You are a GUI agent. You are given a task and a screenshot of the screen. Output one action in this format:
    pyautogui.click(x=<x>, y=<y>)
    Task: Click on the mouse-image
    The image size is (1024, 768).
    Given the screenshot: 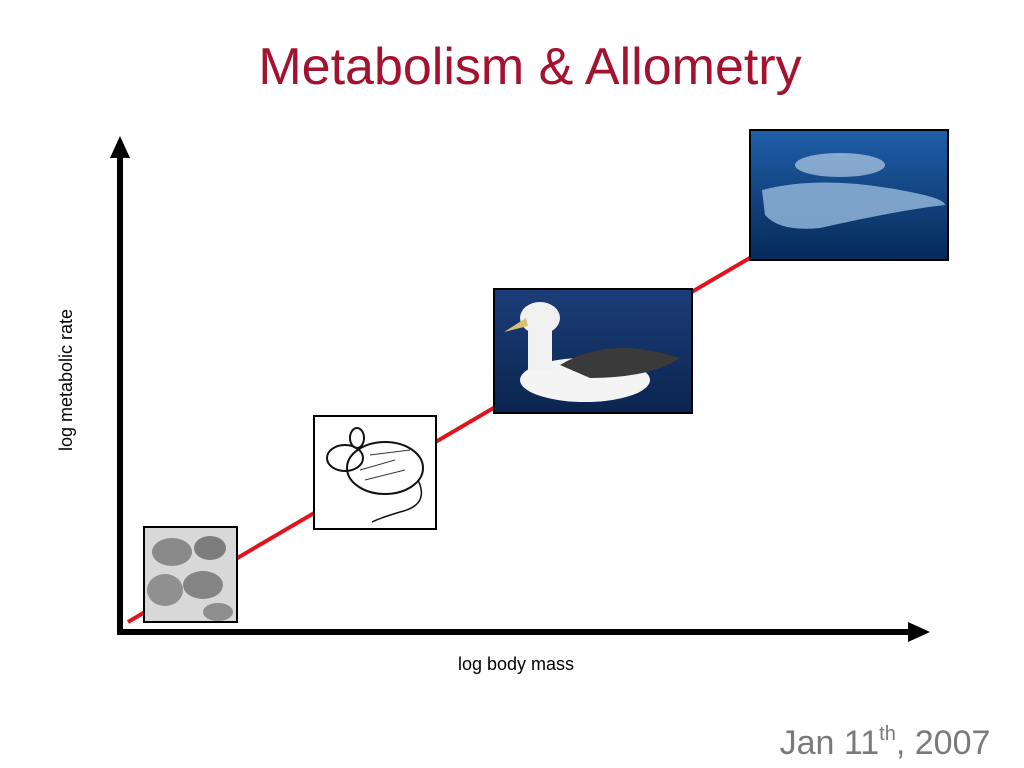 What is the action you would take?
    pyautogui.click(x=375, y=472)
    